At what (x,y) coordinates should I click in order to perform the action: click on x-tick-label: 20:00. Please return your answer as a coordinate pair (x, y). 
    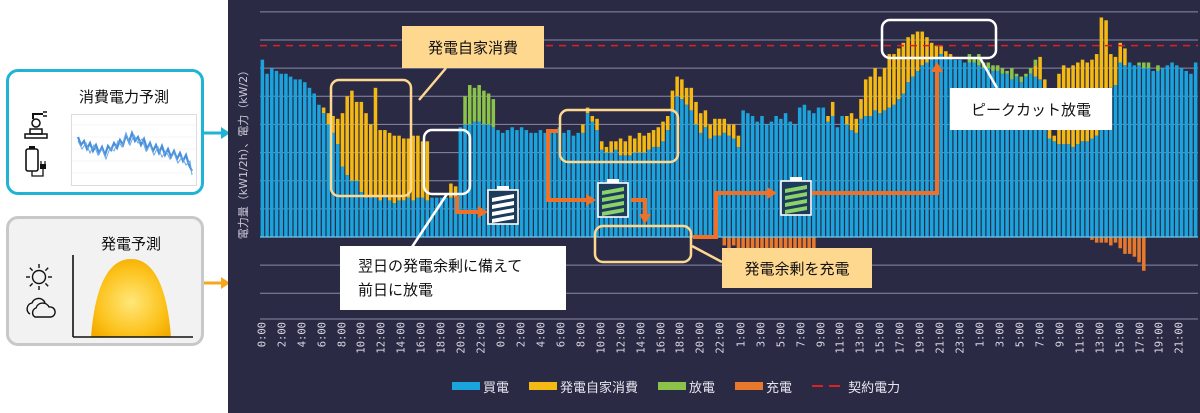
    Looking at the image, I should click on (701, 338).